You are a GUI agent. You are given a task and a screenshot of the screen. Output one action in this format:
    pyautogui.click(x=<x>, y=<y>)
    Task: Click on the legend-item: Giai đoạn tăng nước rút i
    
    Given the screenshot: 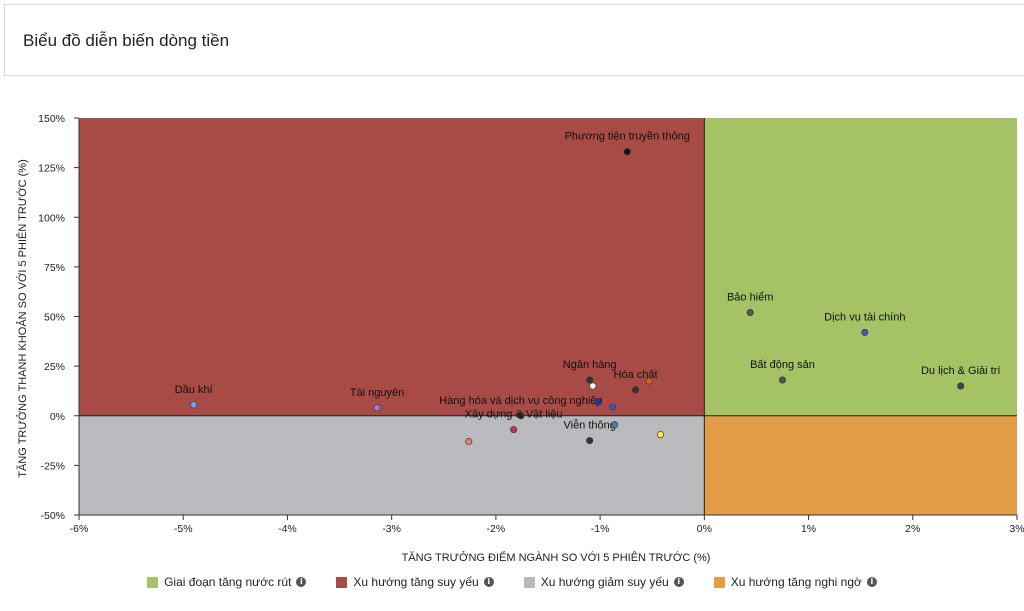 What is the action you would take?
    pyautogui.click(x=227, y=582)
    